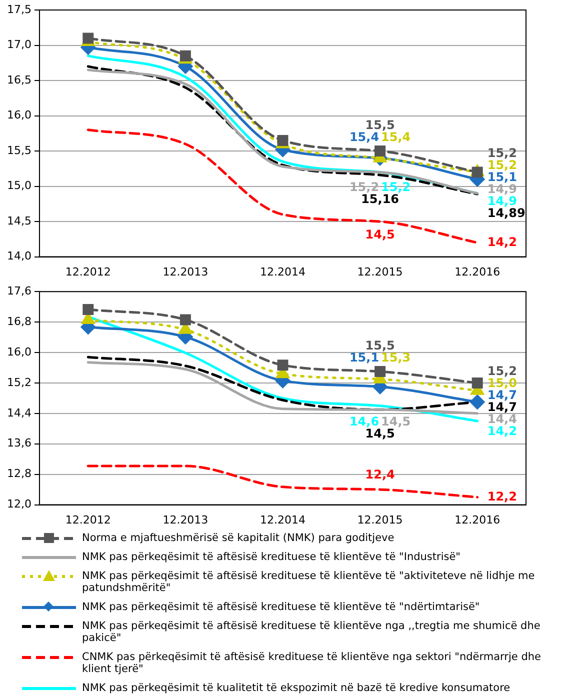 Image resolution: width=566 pixels, height=698 pixels. What do you see at coordinates (19, 79) in the screenshot?
I see `y-tick-label: 16,5` at bounding box center [19, 79].